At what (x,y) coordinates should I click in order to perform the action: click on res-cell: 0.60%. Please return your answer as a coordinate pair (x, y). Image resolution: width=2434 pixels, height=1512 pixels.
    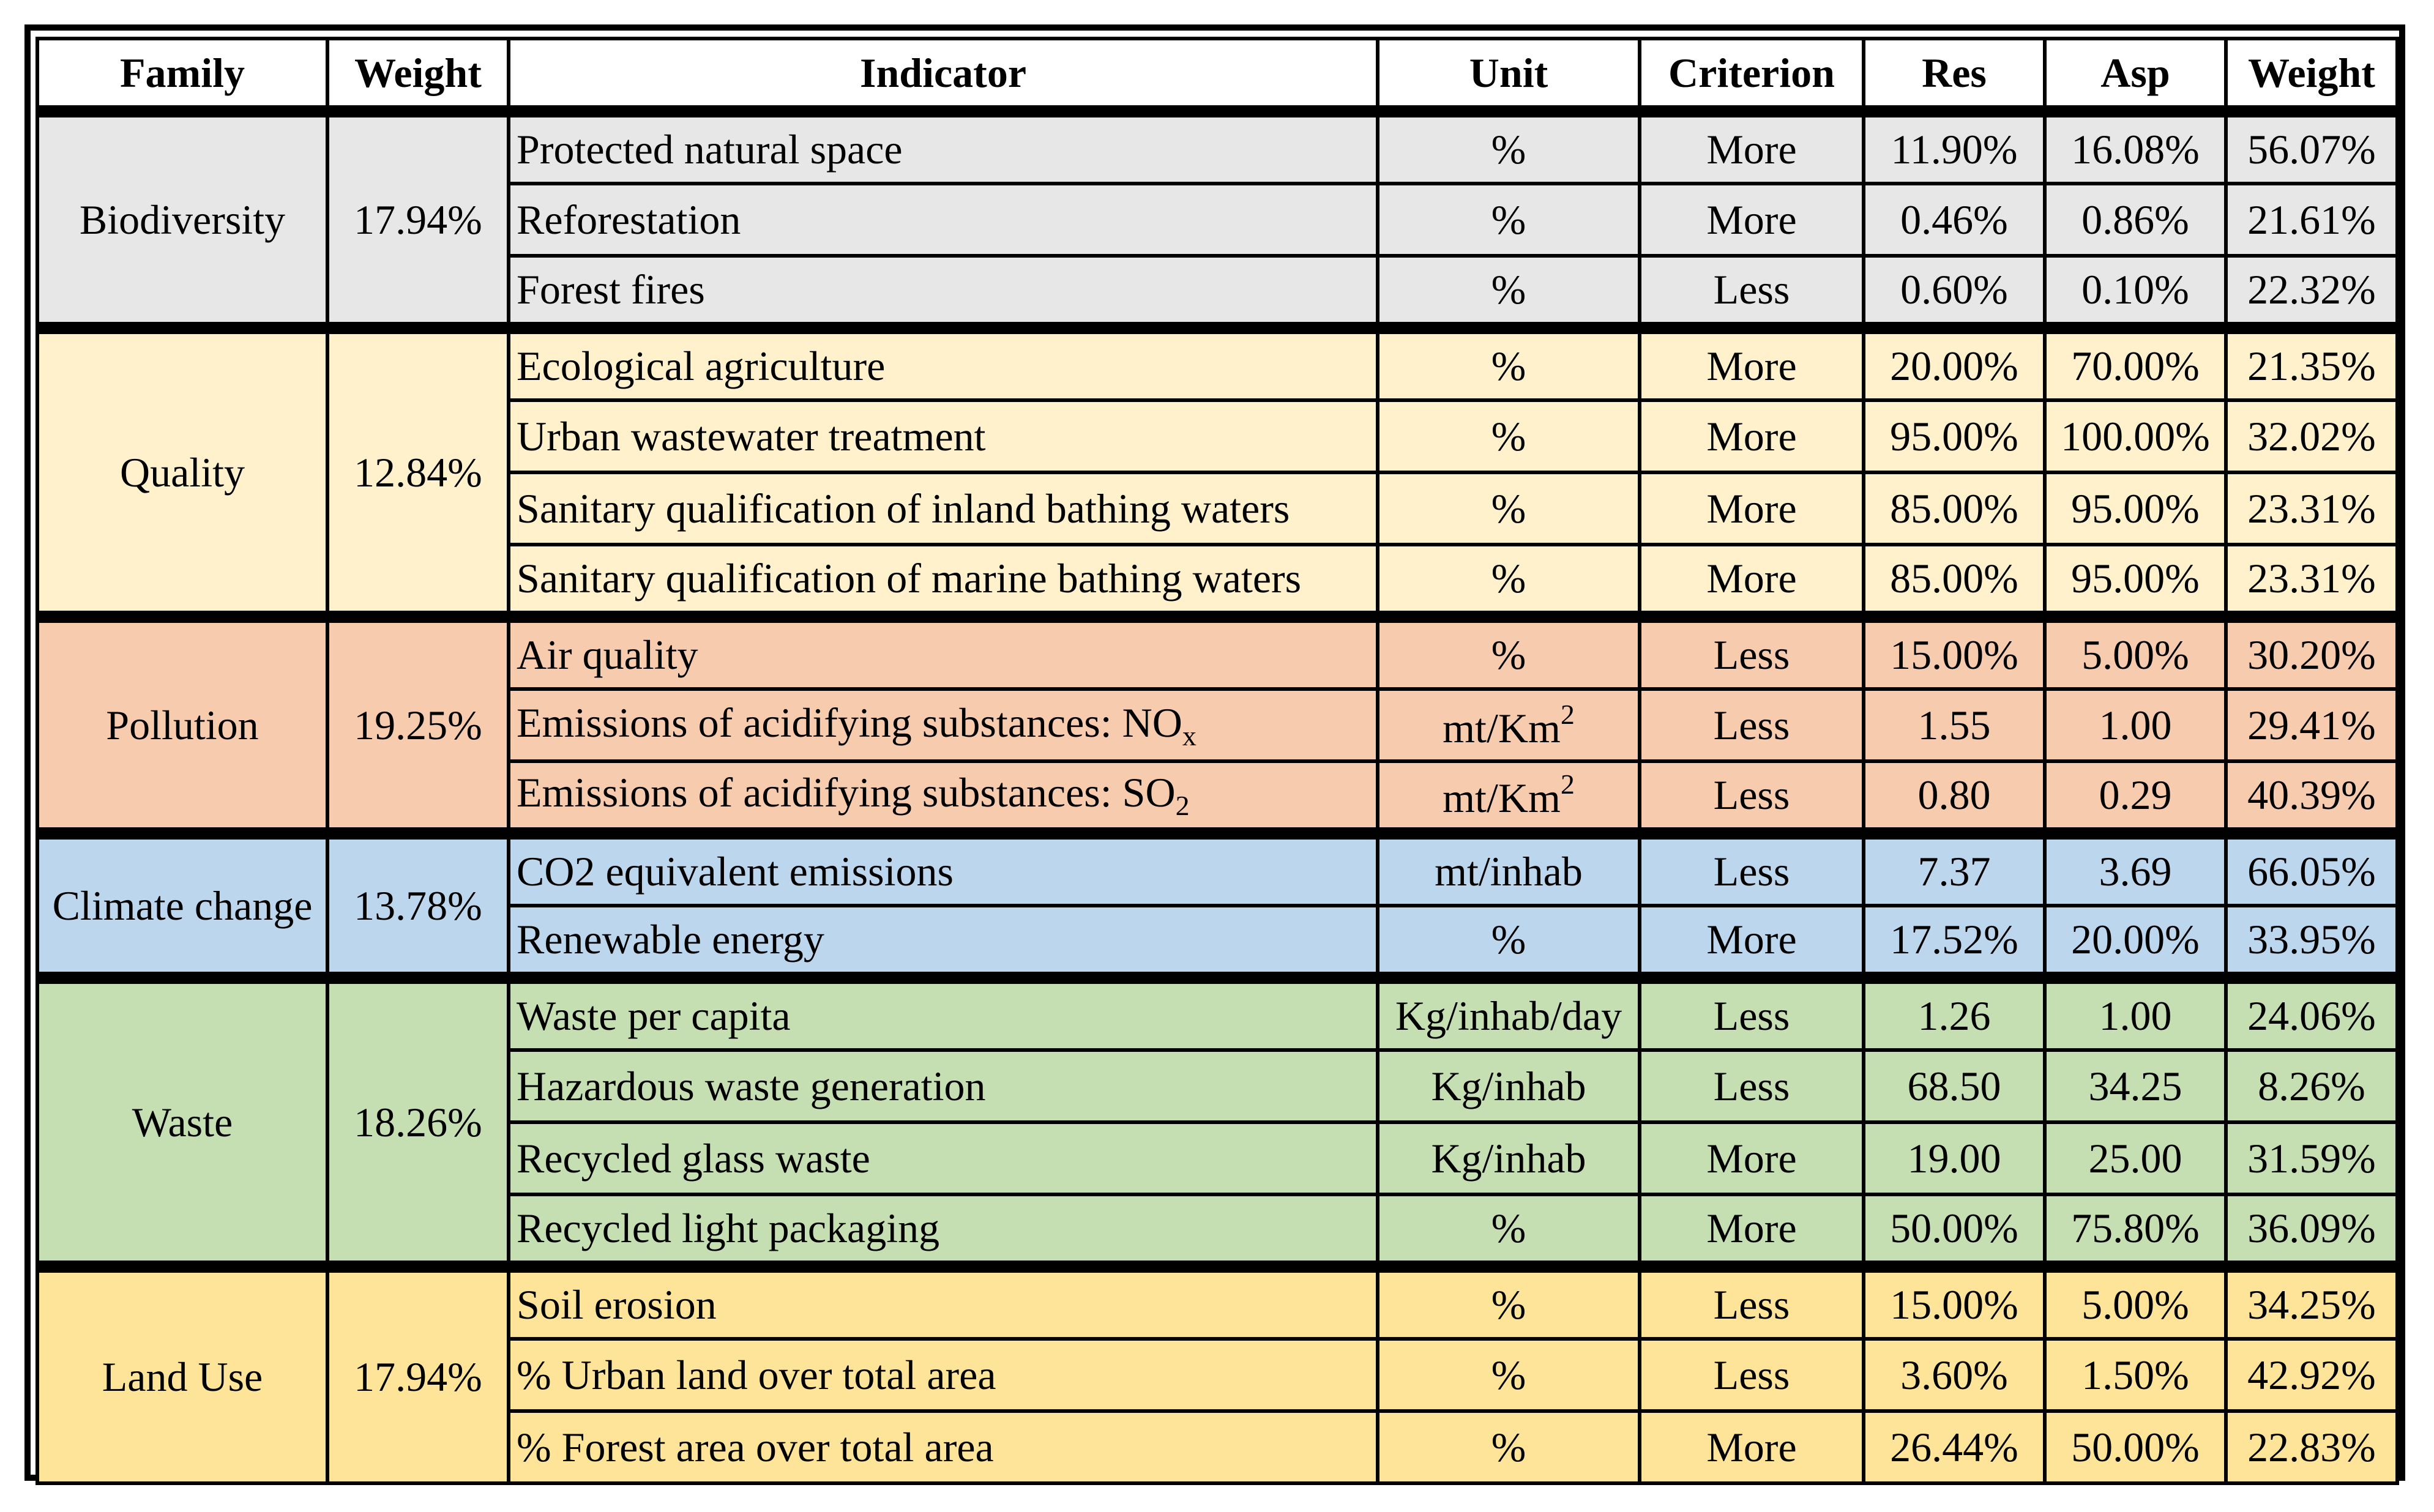
    Looking at the image, I should click on (1954, 292).